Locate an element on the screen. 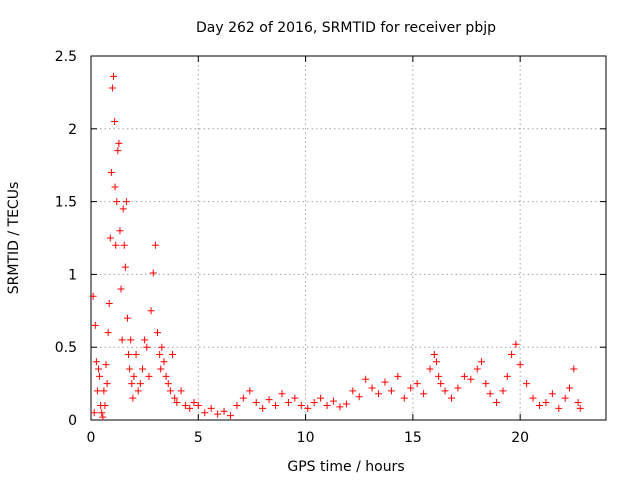 The image size is (640, 480). y-tick-label: 0.5 is located at coordinates (66, 348).